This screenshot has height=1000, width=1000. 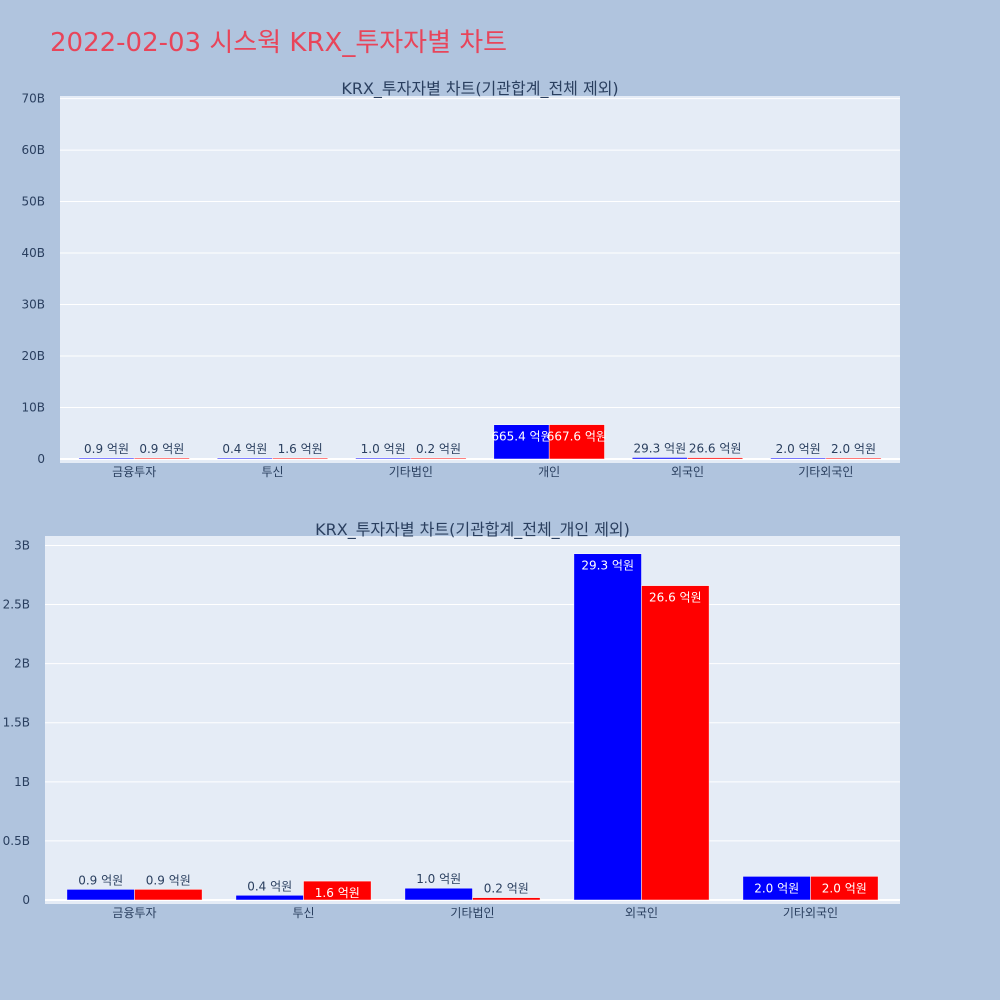 I want to click on y-tick-label: 20B, so click(x=33, y=356).